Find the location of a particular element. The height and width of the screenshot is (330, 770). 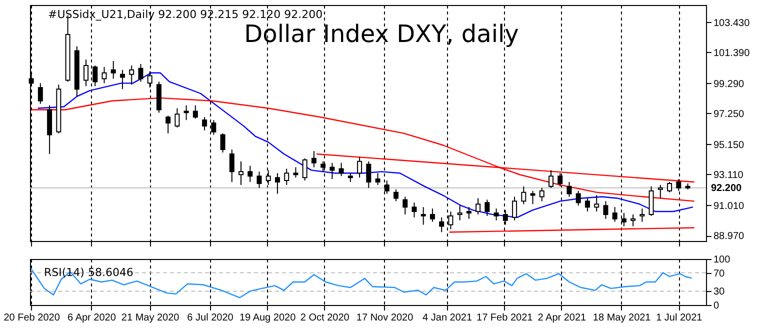

y-tick-label: 91.010 is located at coordinates (729, 206).